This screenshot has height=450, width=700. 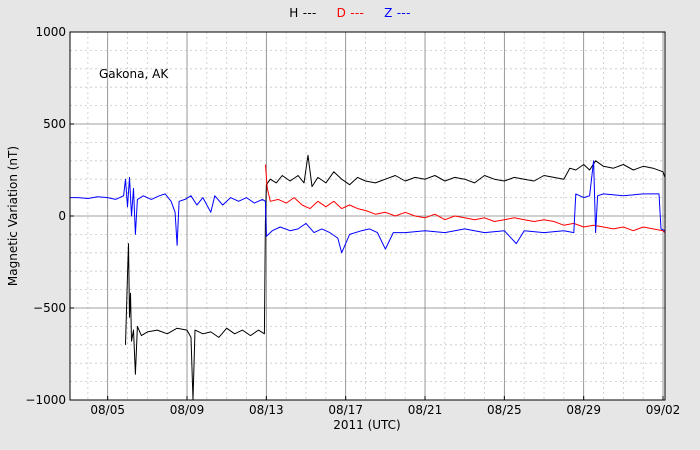 What do you see at coordinates (345, 410) in the screenshot?
I see `x-tick-label: 08/17` at bounding box center [345, 410].